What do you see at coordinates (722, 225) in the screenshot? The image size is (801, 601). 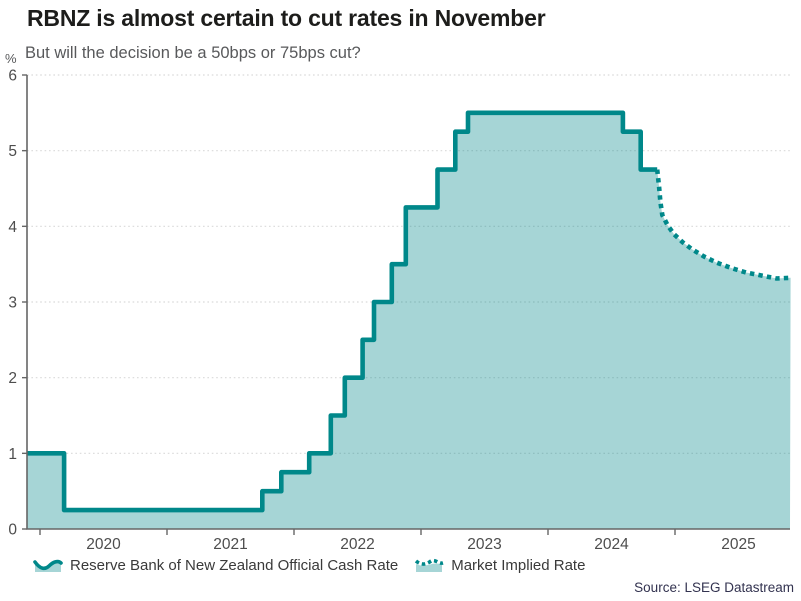 I see `implied-dotted-line` at bounding box center [722, 225].